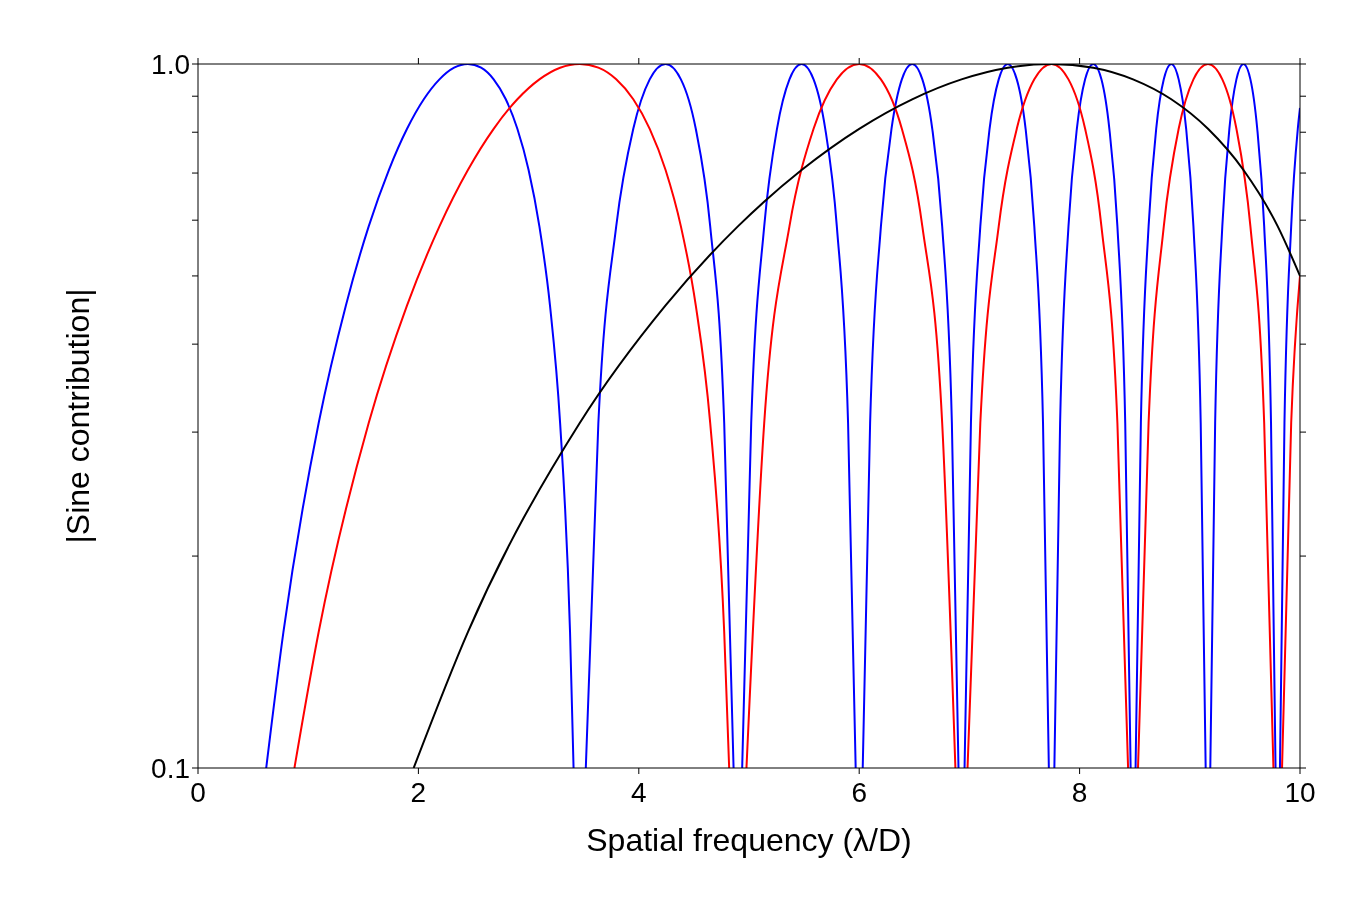 This screenshot has width=1350, height=900. Describe the element at coordinates (170, 768) in the screenshot. I see `y-tick-label: 0.1` at that location.